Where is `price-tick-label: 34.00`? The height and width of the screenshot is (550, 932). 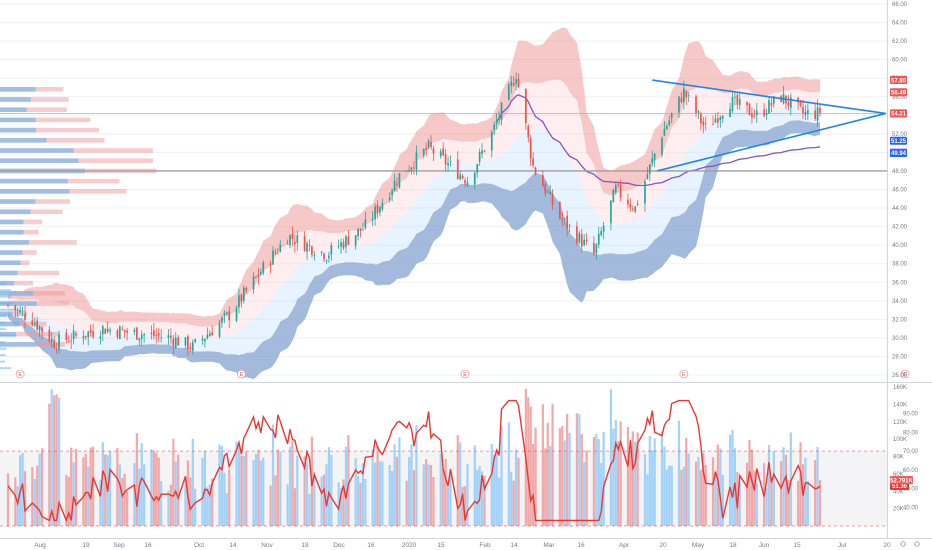
price-tick-label: 34.00 is located at coordinates (900, 302).